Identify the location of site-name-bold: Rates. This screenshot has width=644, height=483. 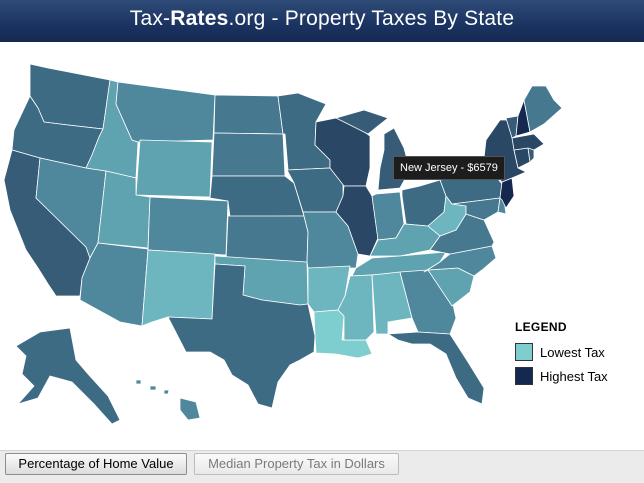
(199, 18).